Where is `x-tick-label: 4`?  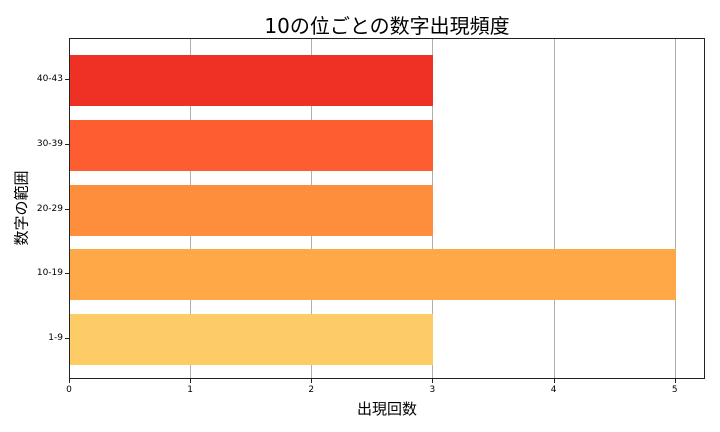 x-tick-label: 4 is located at coordinates (553, 390).